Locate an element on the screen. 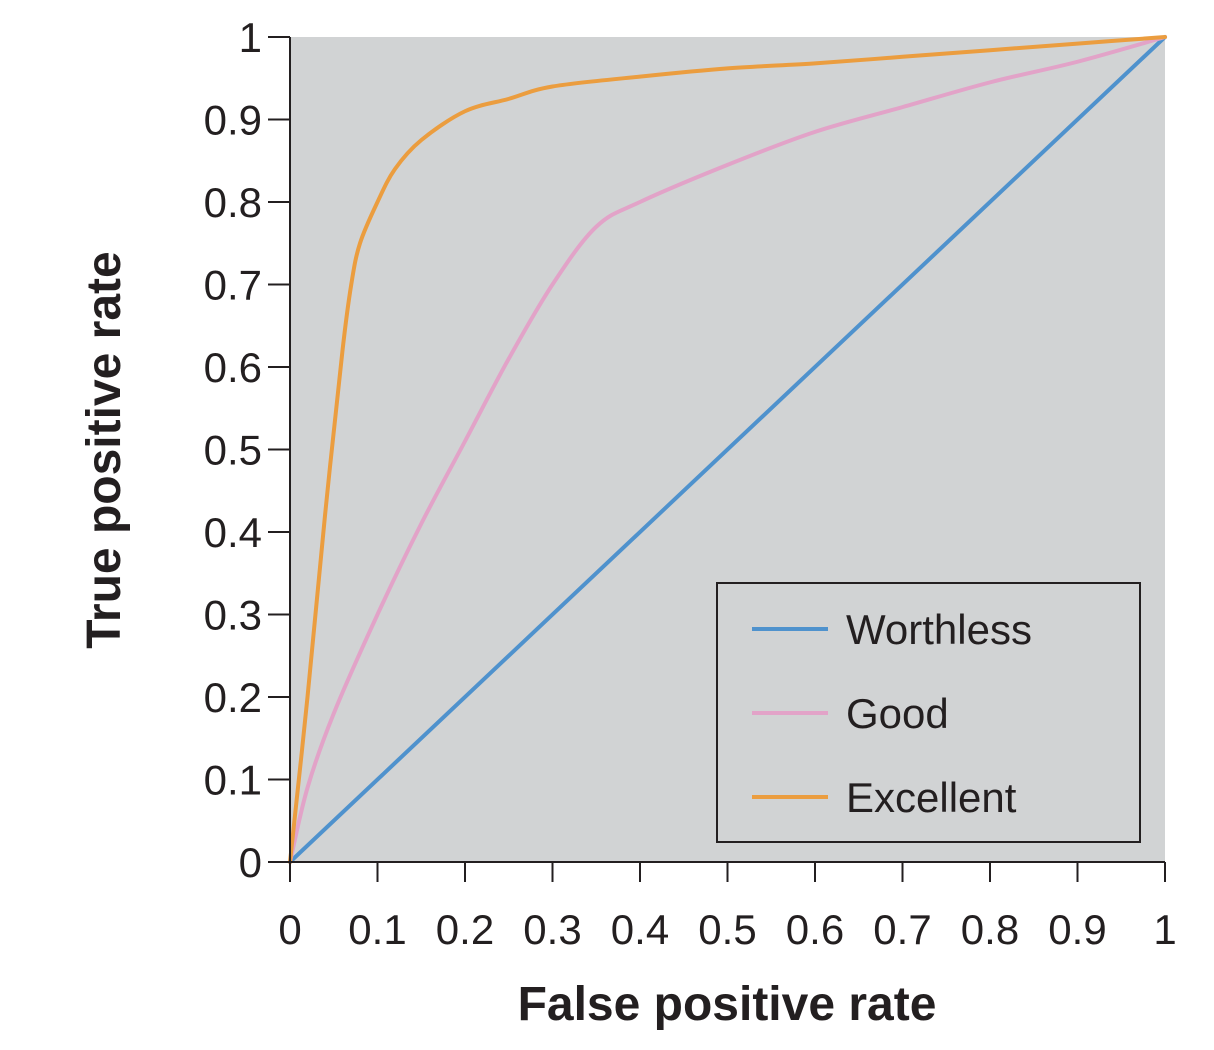  y-tick-label: 1 is located at coordinates (250, 37).